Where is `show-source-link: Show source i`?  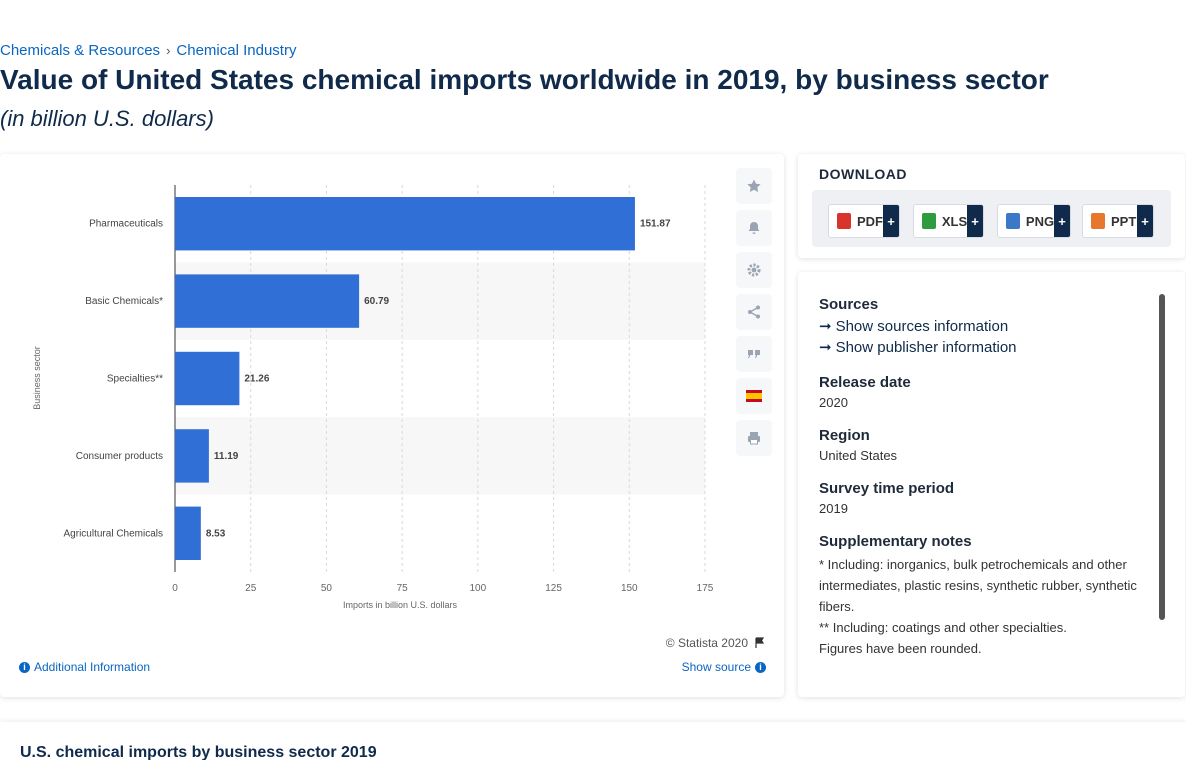 show-source-link: Show source i is located at coordinates (724, 667).